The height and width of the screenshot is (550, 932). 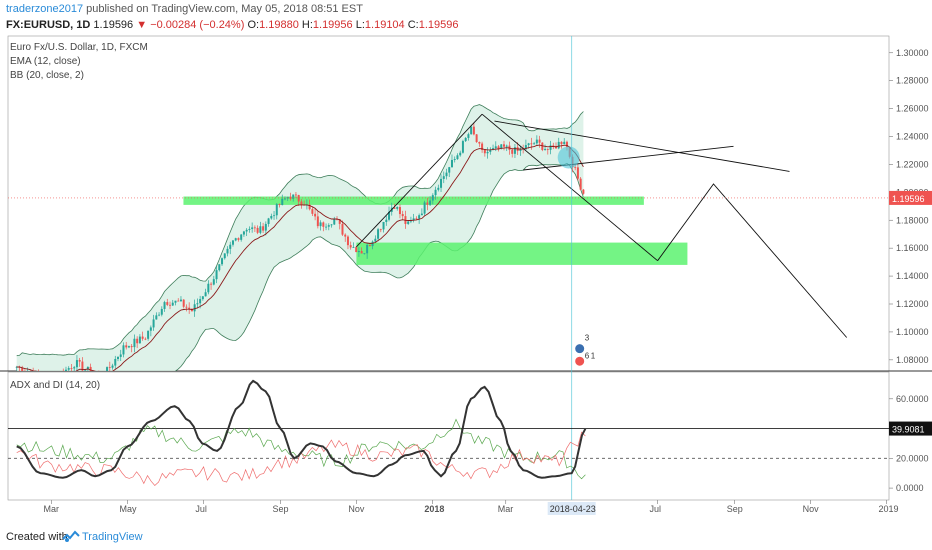 What do you see at coordinates (356, 509) in the screenshot?
I see `time-tick-label: Nov` at bounding box center [356, 509].